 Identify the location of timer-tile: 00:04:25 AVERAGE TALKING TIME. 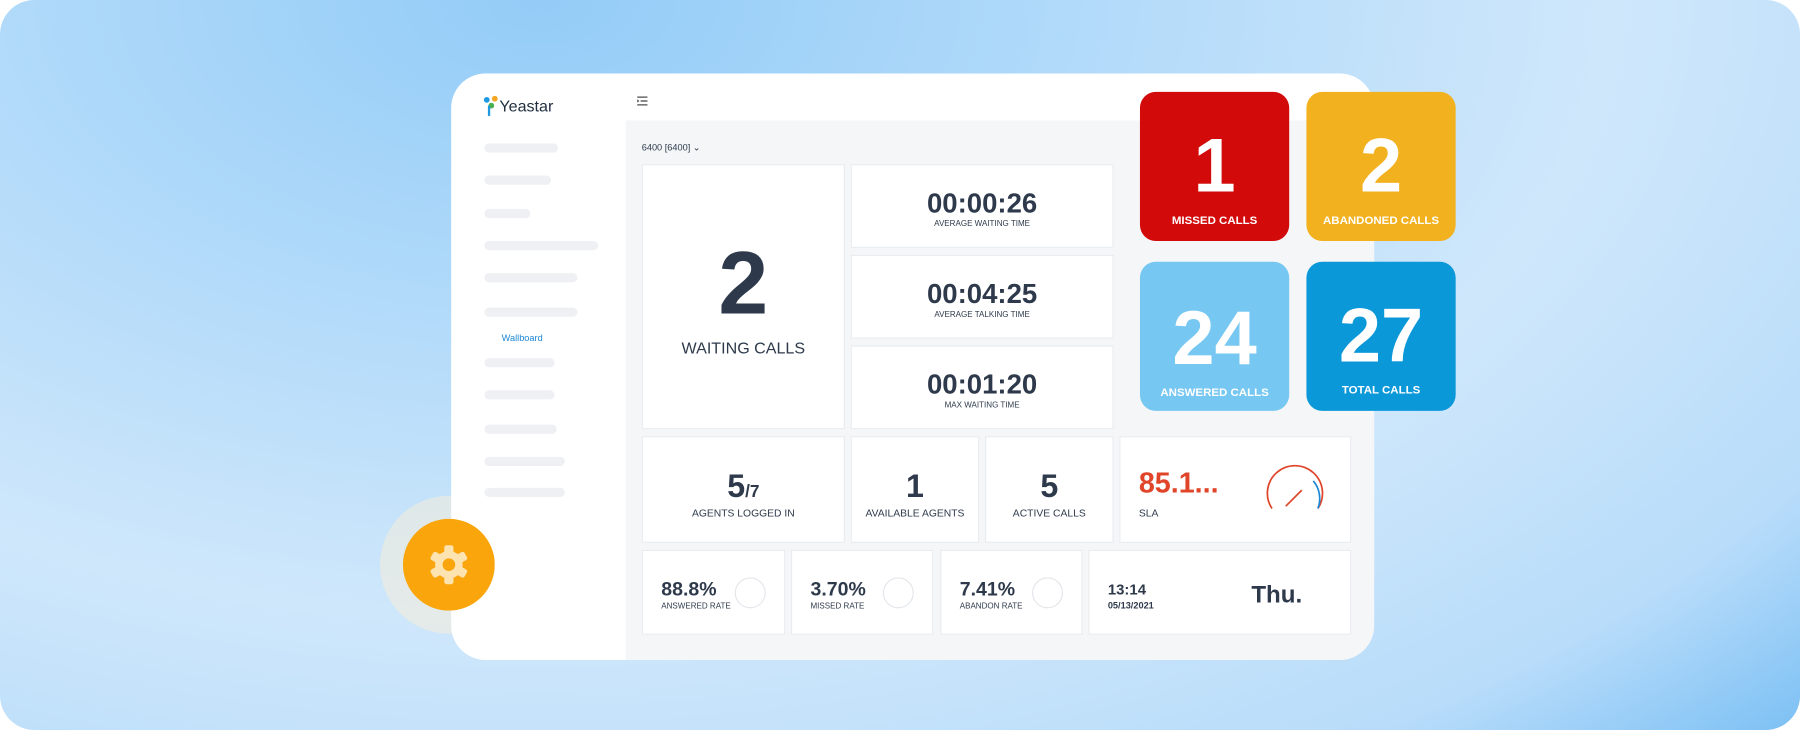
(982, 296).